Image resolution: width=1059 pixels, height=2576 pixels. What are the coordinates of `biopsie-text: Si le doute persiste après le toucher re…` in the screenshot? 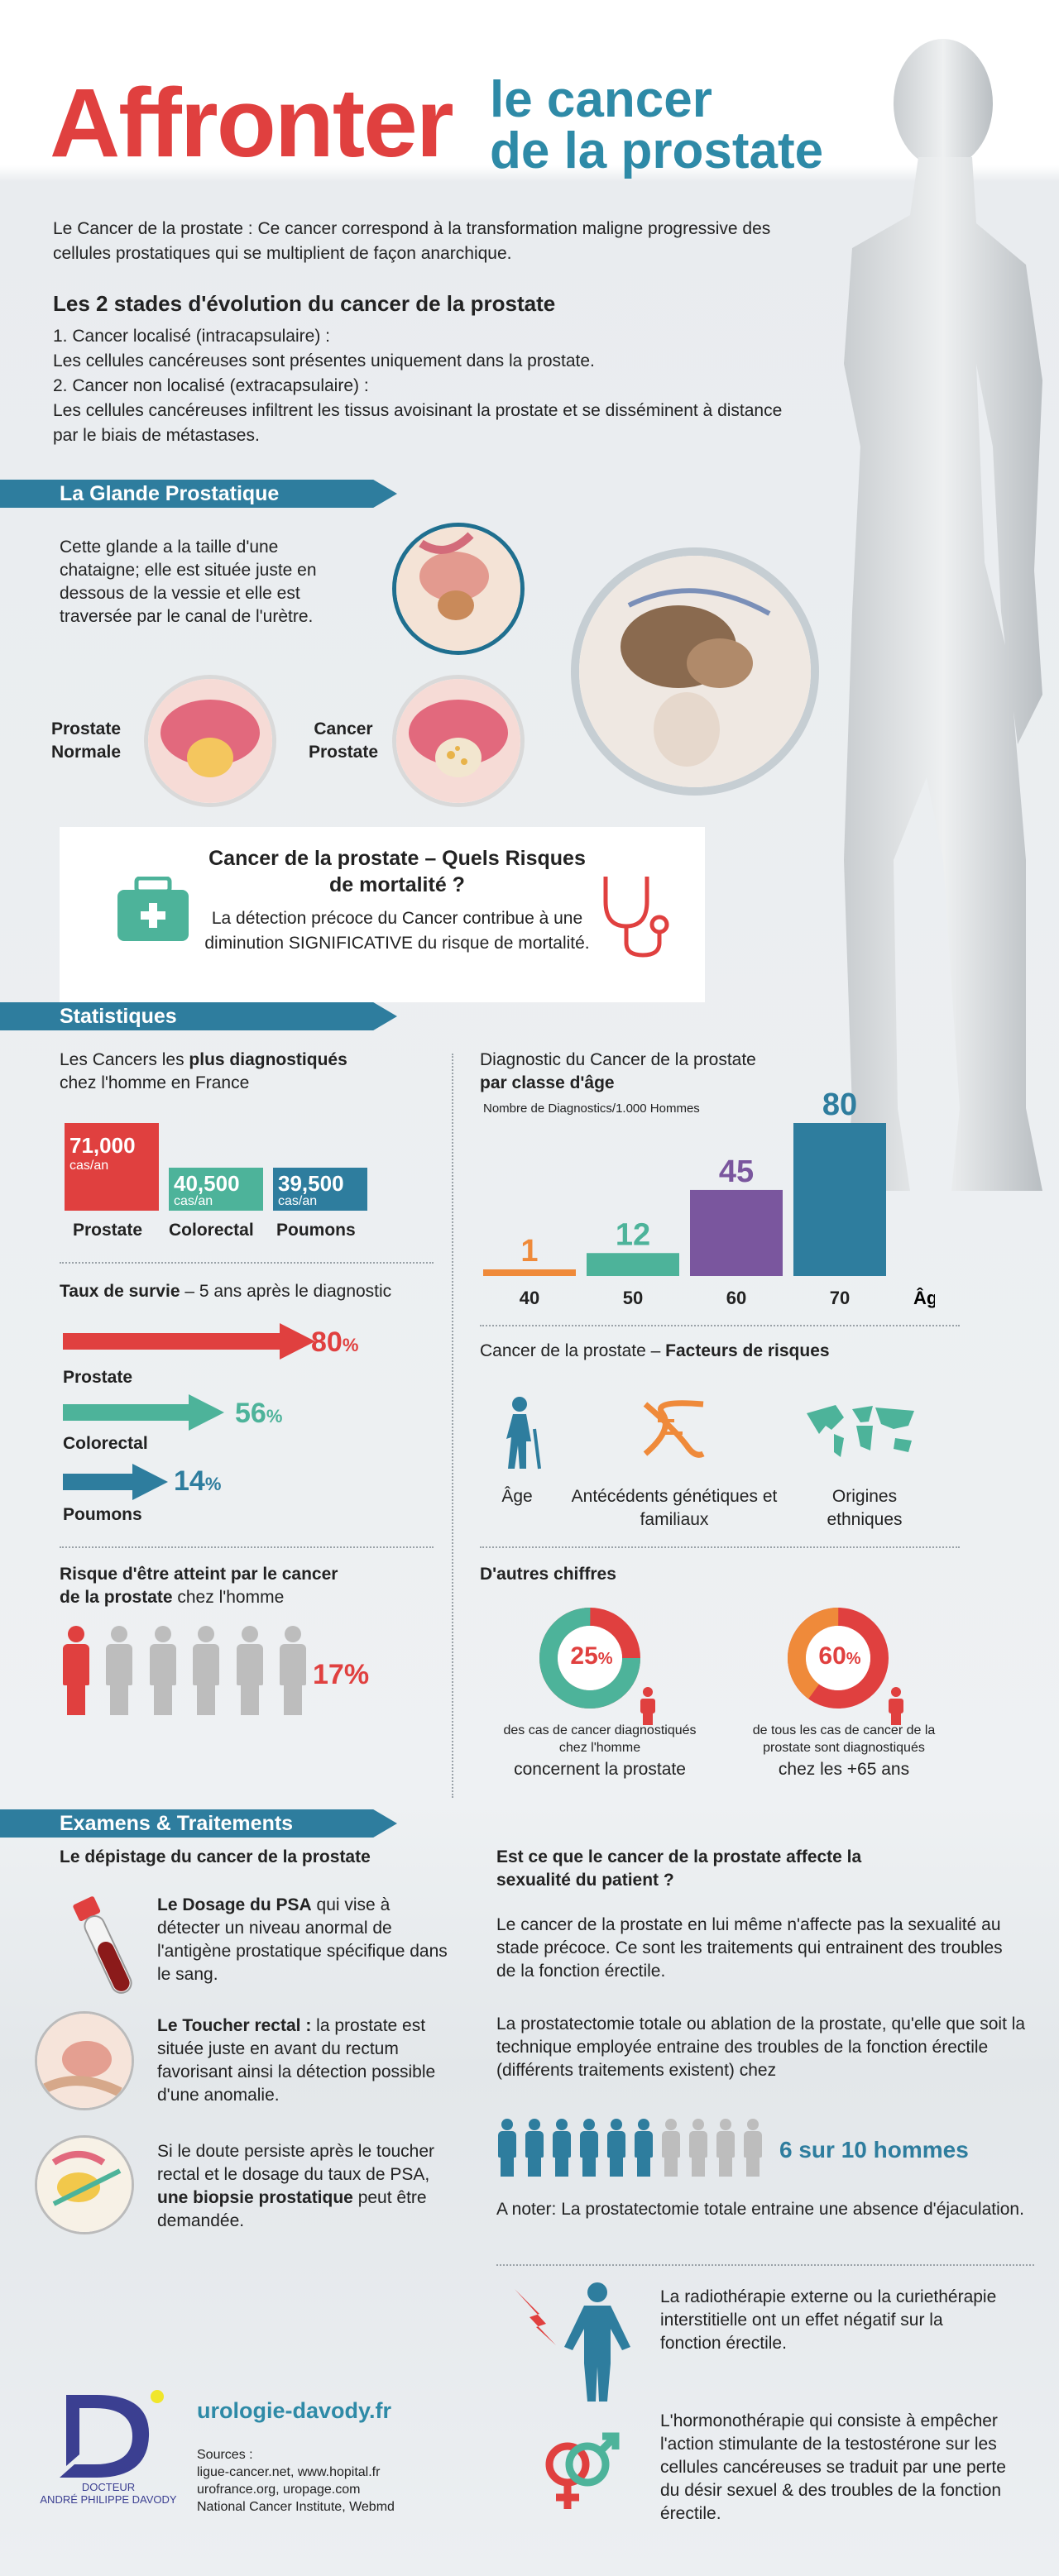 It's located at (296, 2186).